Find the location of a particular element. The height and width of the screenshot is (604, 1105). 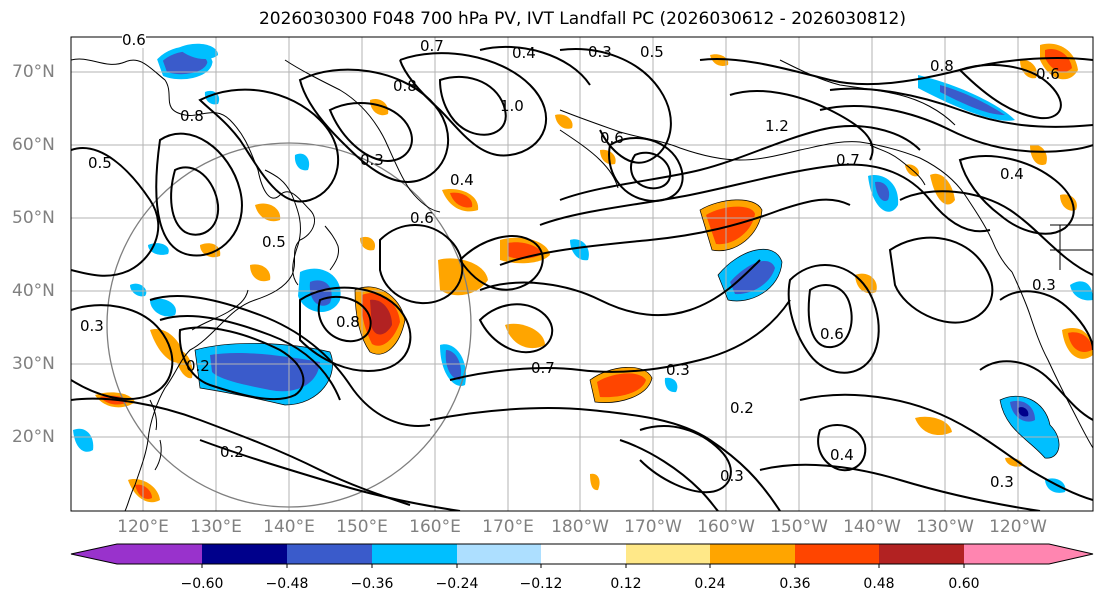

lat-label-30n: 30°N is located at coordinates (33, 364).